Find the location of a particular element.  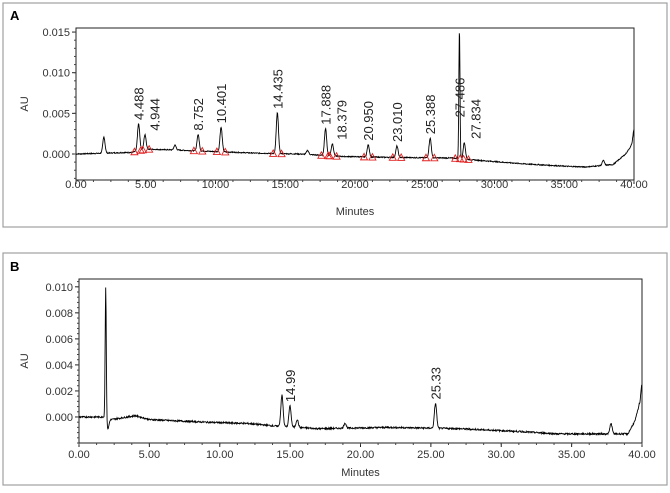

peak-label: 18.379 is located at coordinates (342, 120).